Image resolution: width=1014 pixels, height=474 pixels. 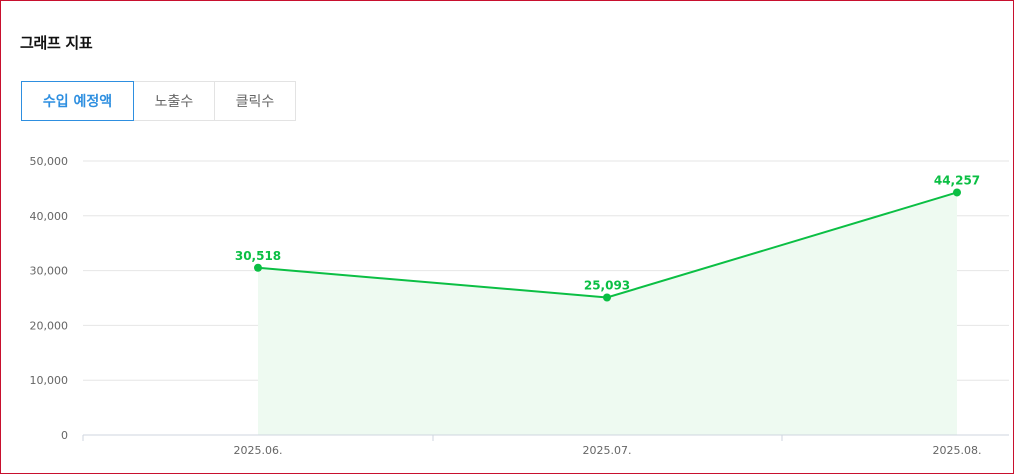 I want to click on panel-title: 그래프 지표, so click(x=56, y=43).